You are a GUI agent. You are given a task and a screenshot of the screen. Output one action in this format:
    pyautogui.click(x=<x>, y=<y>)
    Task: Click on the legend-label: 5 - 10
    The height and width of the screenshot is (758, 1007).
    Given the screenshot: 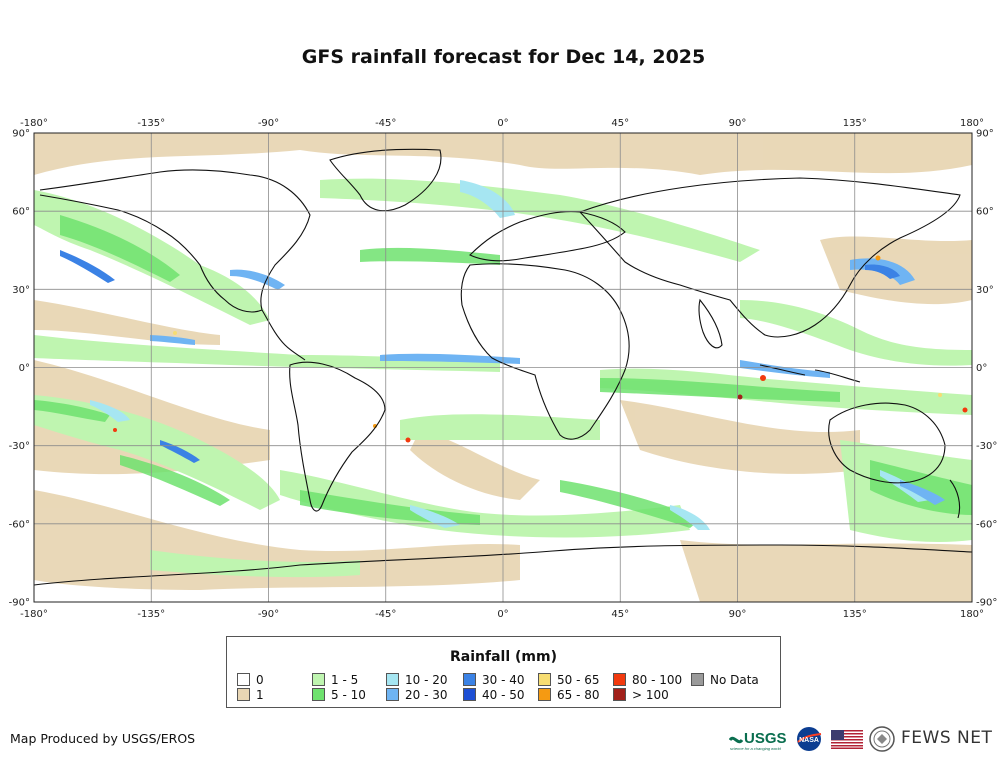 What is the action you would take?
    pyautogui.click(x=348, y=695)
    